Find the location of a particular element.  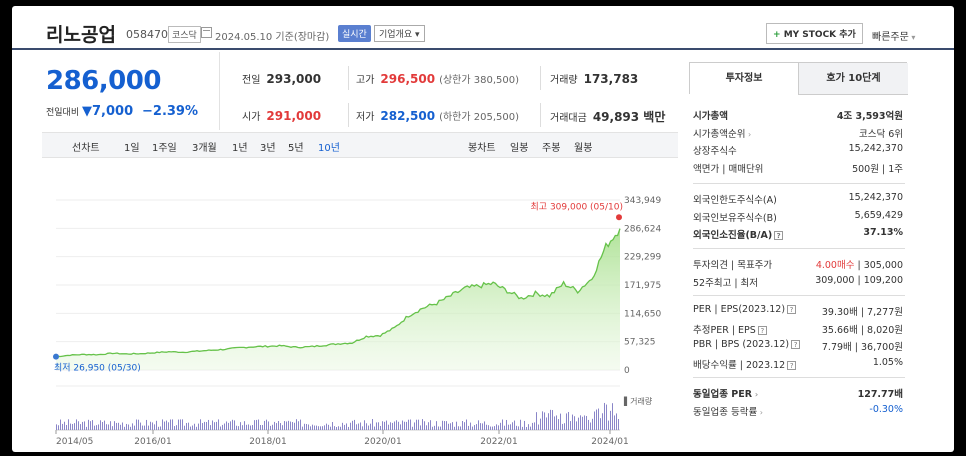

tab-daily: 일봉 is located at coordinates (519, 148).